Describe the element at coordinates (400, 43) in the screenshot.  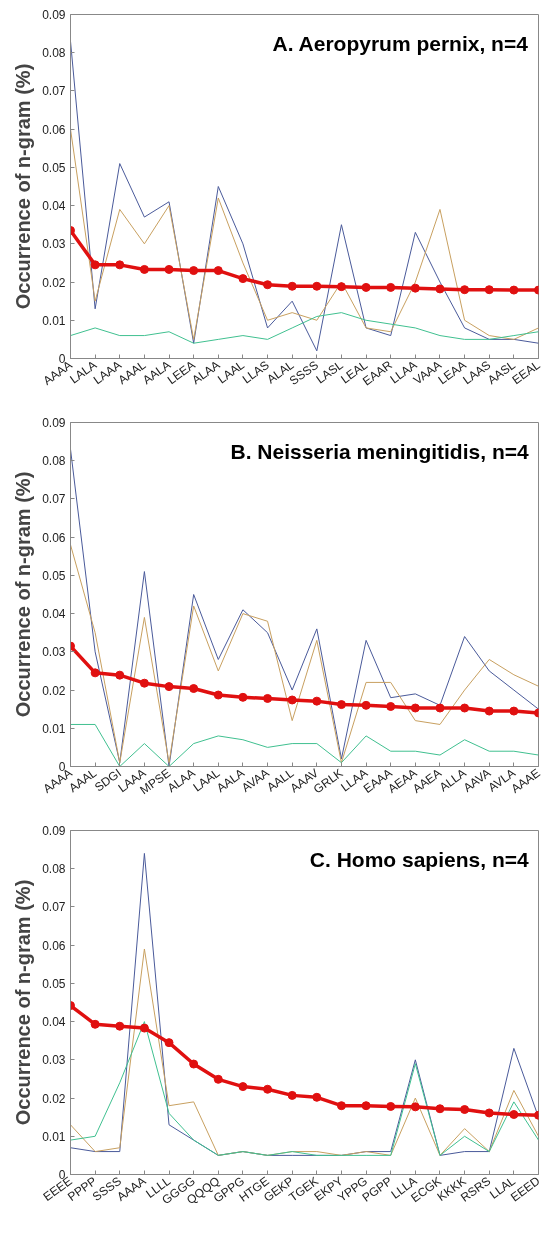
I see `text: A. Aeropyrum pernix, n=4` at that location.